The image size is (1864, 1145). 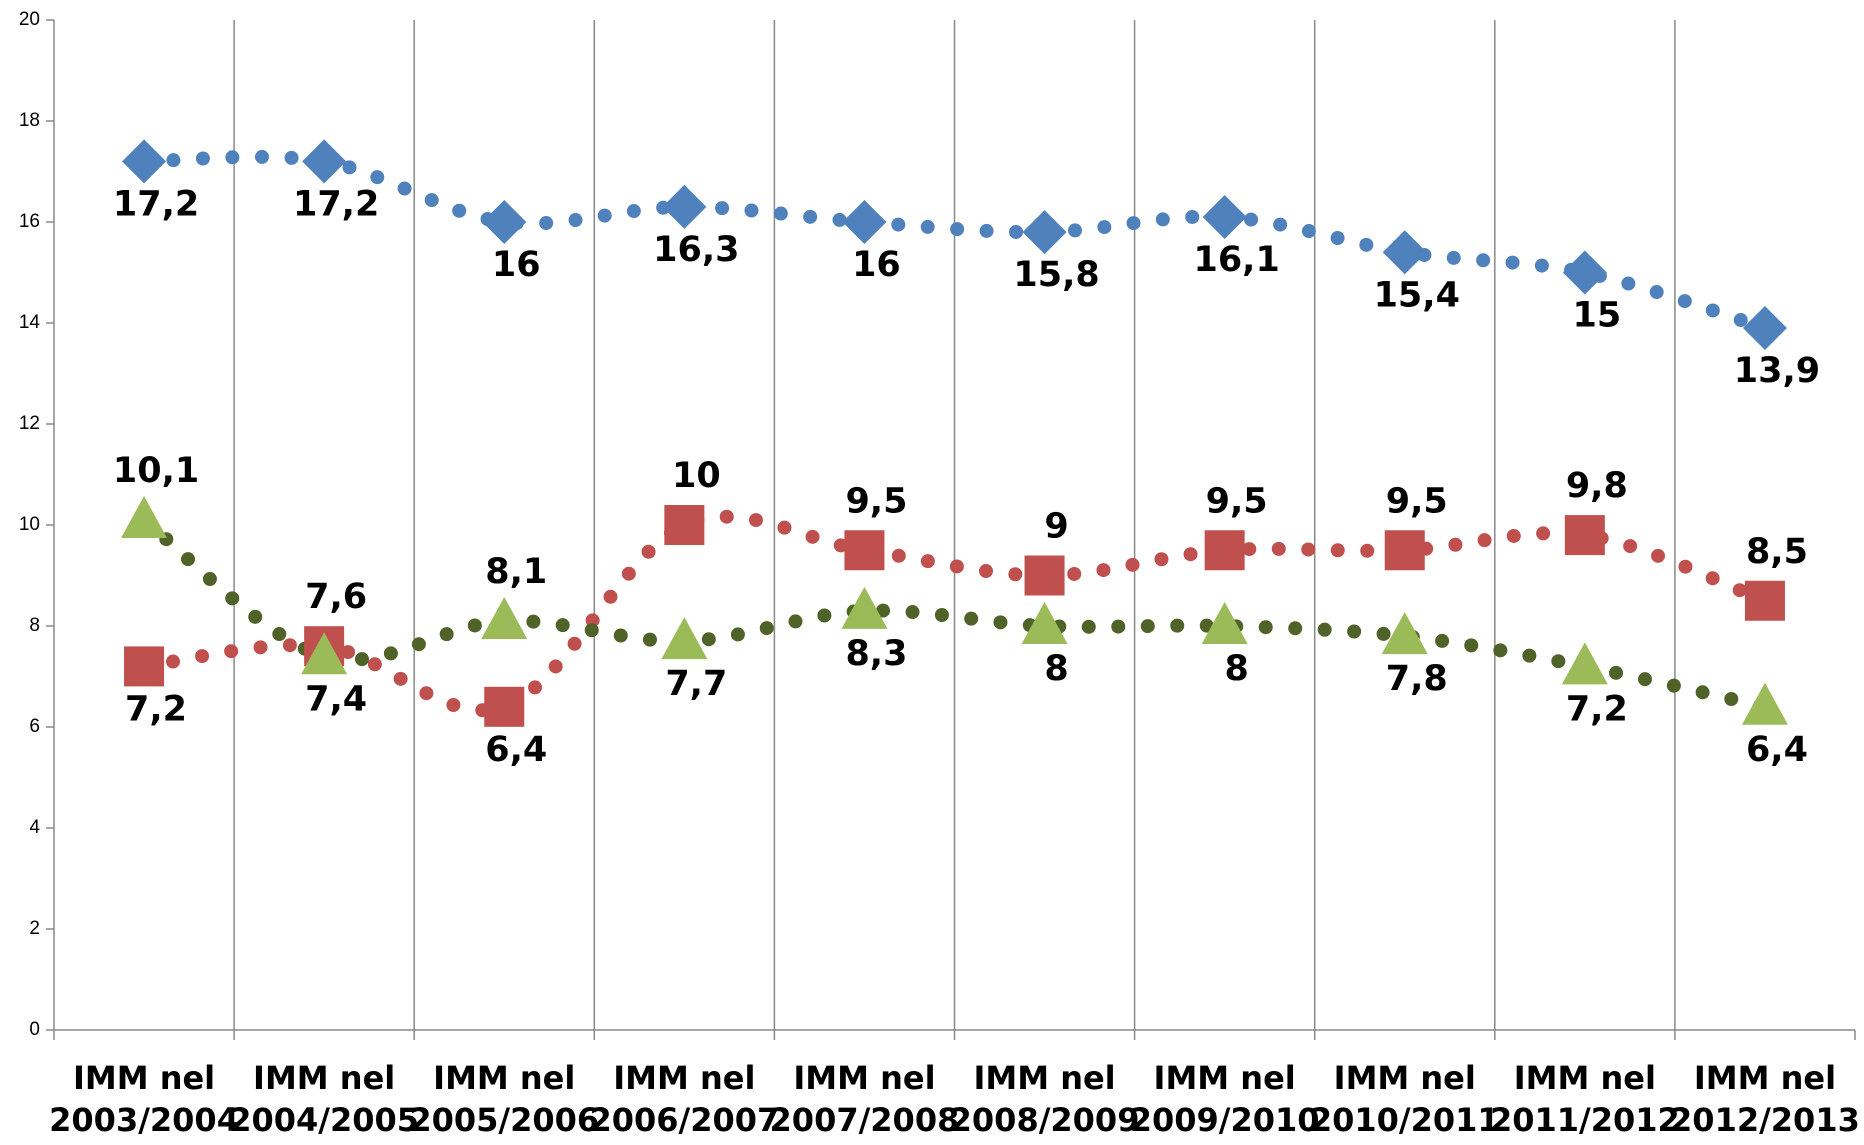 I want to click on y-tick-label: 16, so click(x=29, y=221).